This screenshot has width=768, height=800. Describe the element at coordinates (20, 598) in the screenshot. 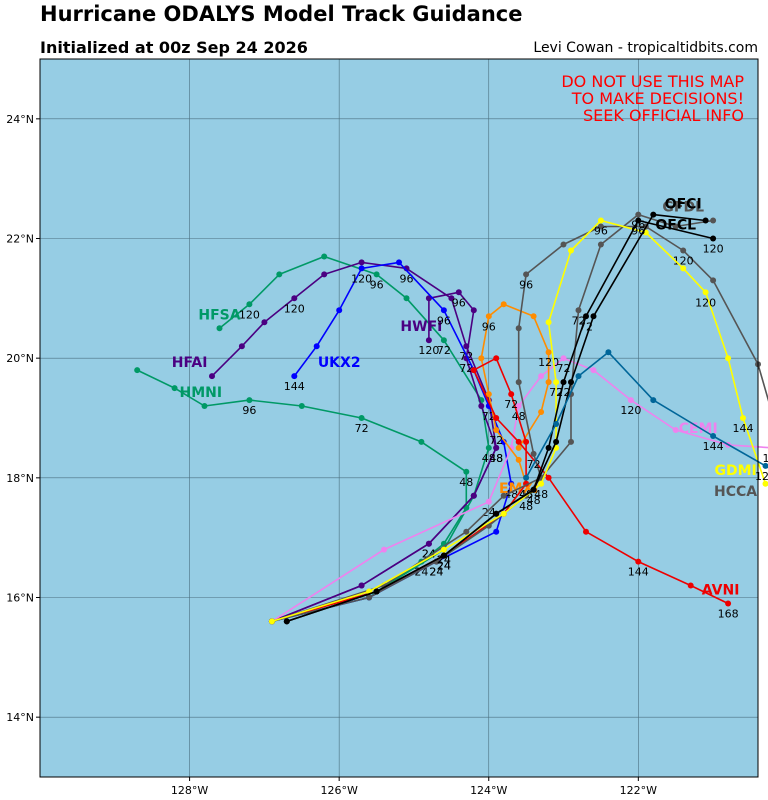

I see `y-tick-label: 16°N` at that location.